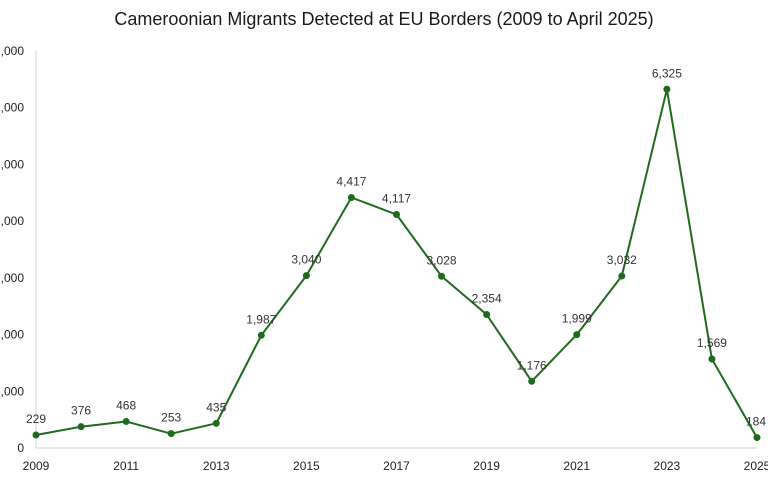 This screenshot has height=479, width=768. I want to click on data-label: 376, so click(81, 411).